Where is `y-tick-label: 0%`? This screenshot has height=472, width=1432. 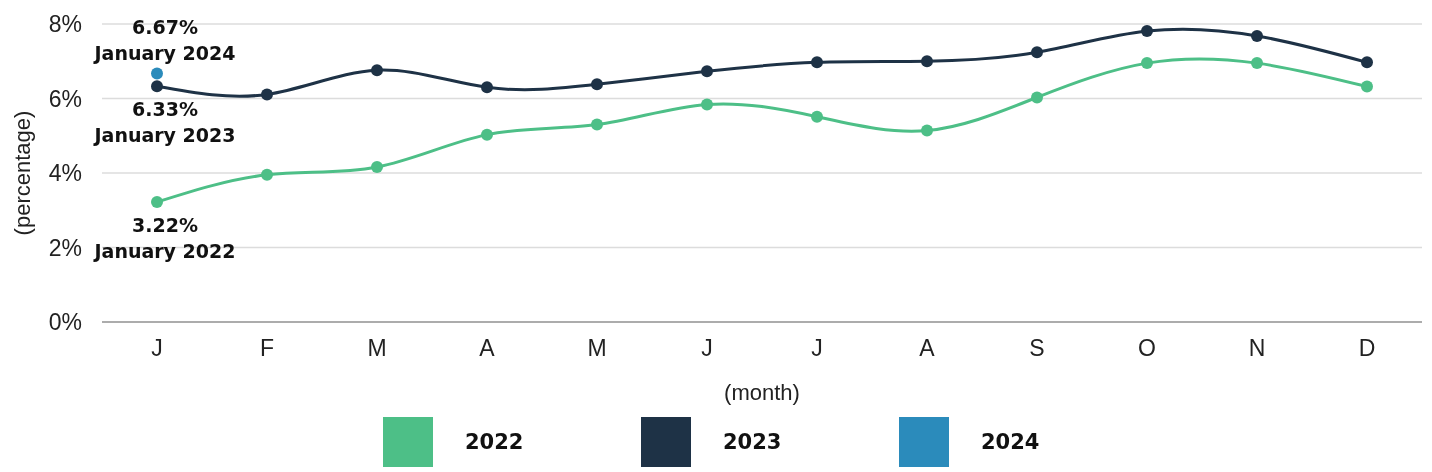 y-tick-label: 0% is located at coordinates (65, 322).